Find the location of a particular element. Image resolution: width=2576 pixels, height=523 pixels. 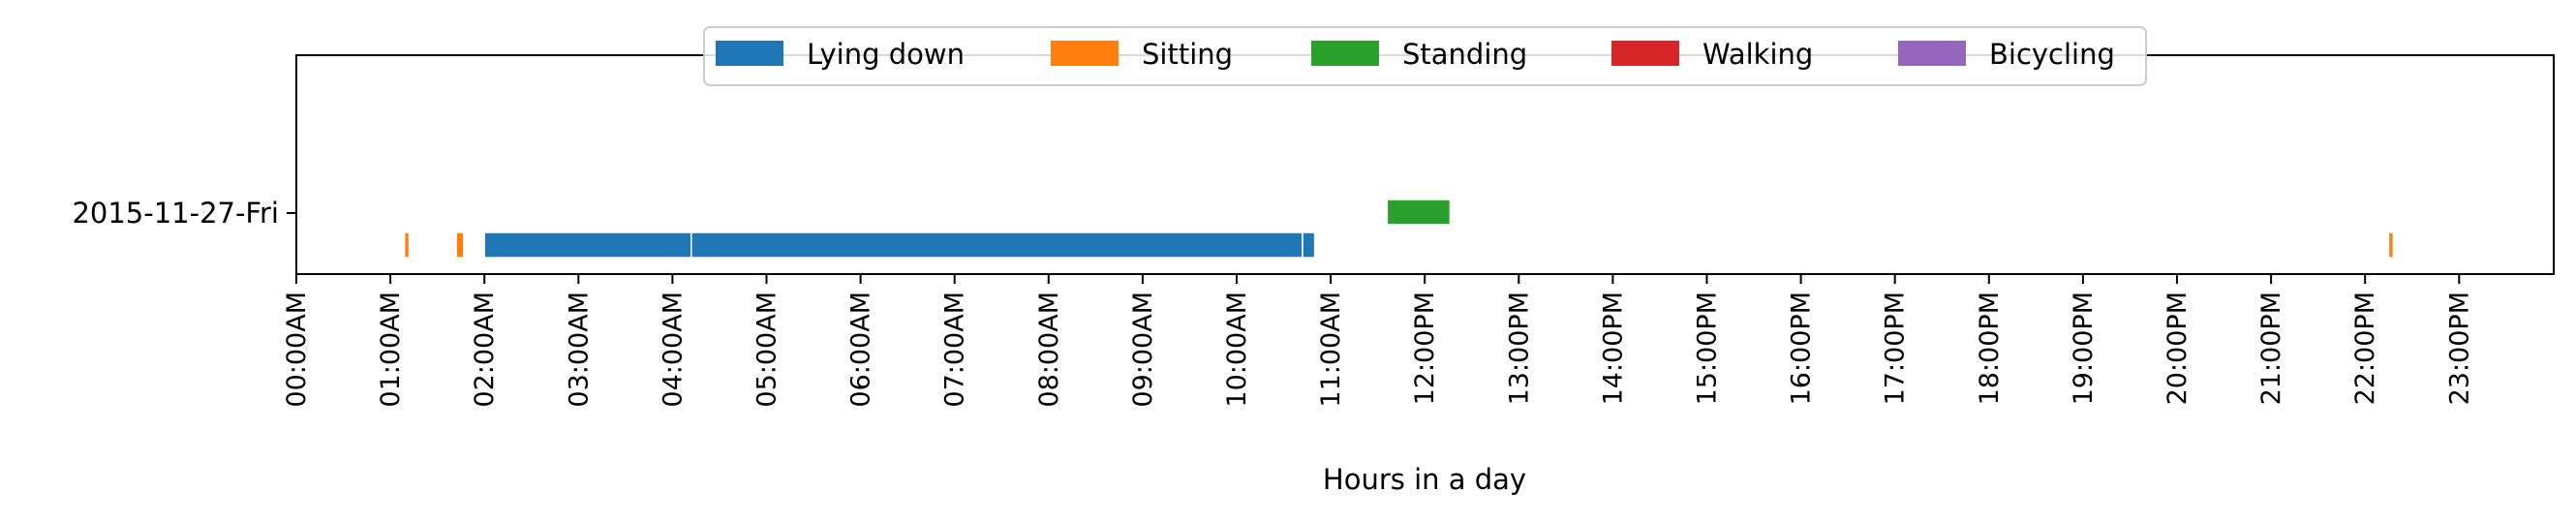

legend-swatch-sitting is located at coordinates (1085, 53).